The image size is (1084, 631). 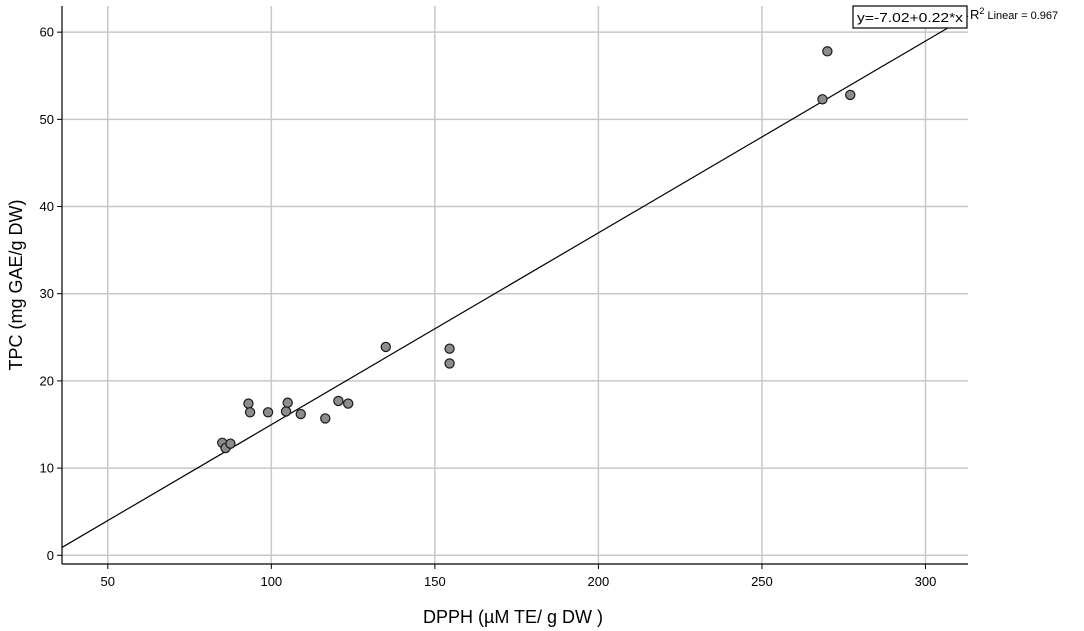 What do you see at coordinates (108, 581) in the screenshot?
I see `x-tick-label: 50` at bounding box center [108, 581].